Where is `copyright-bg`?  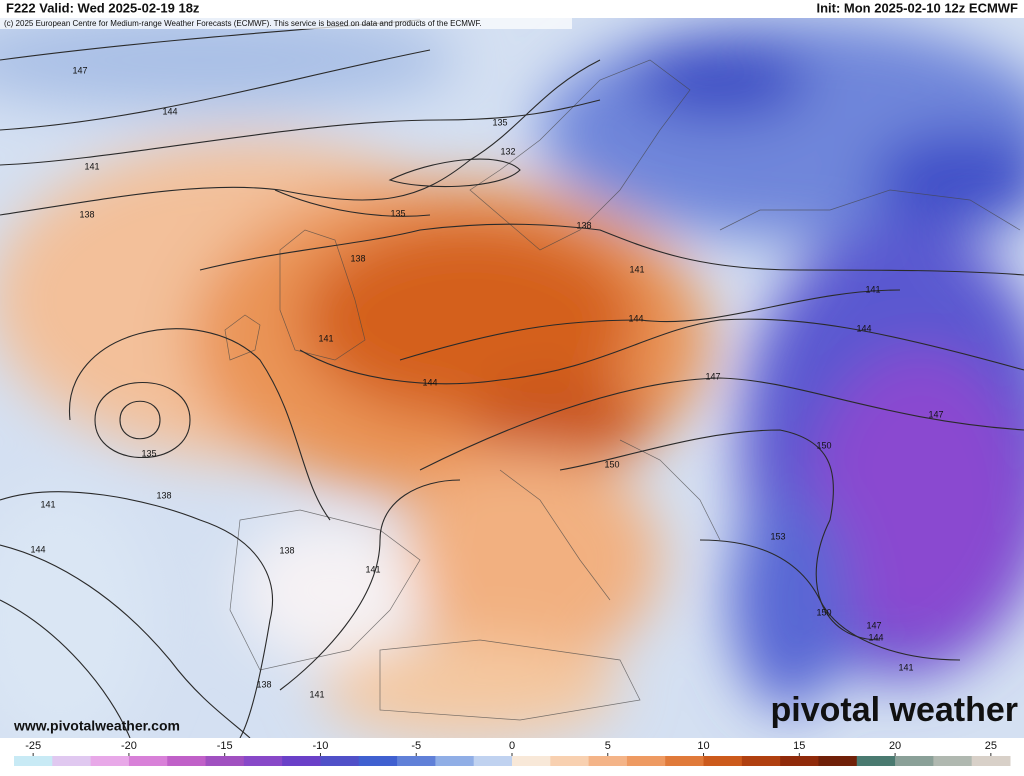 copyright-bg is located at coordinates (286, 23).